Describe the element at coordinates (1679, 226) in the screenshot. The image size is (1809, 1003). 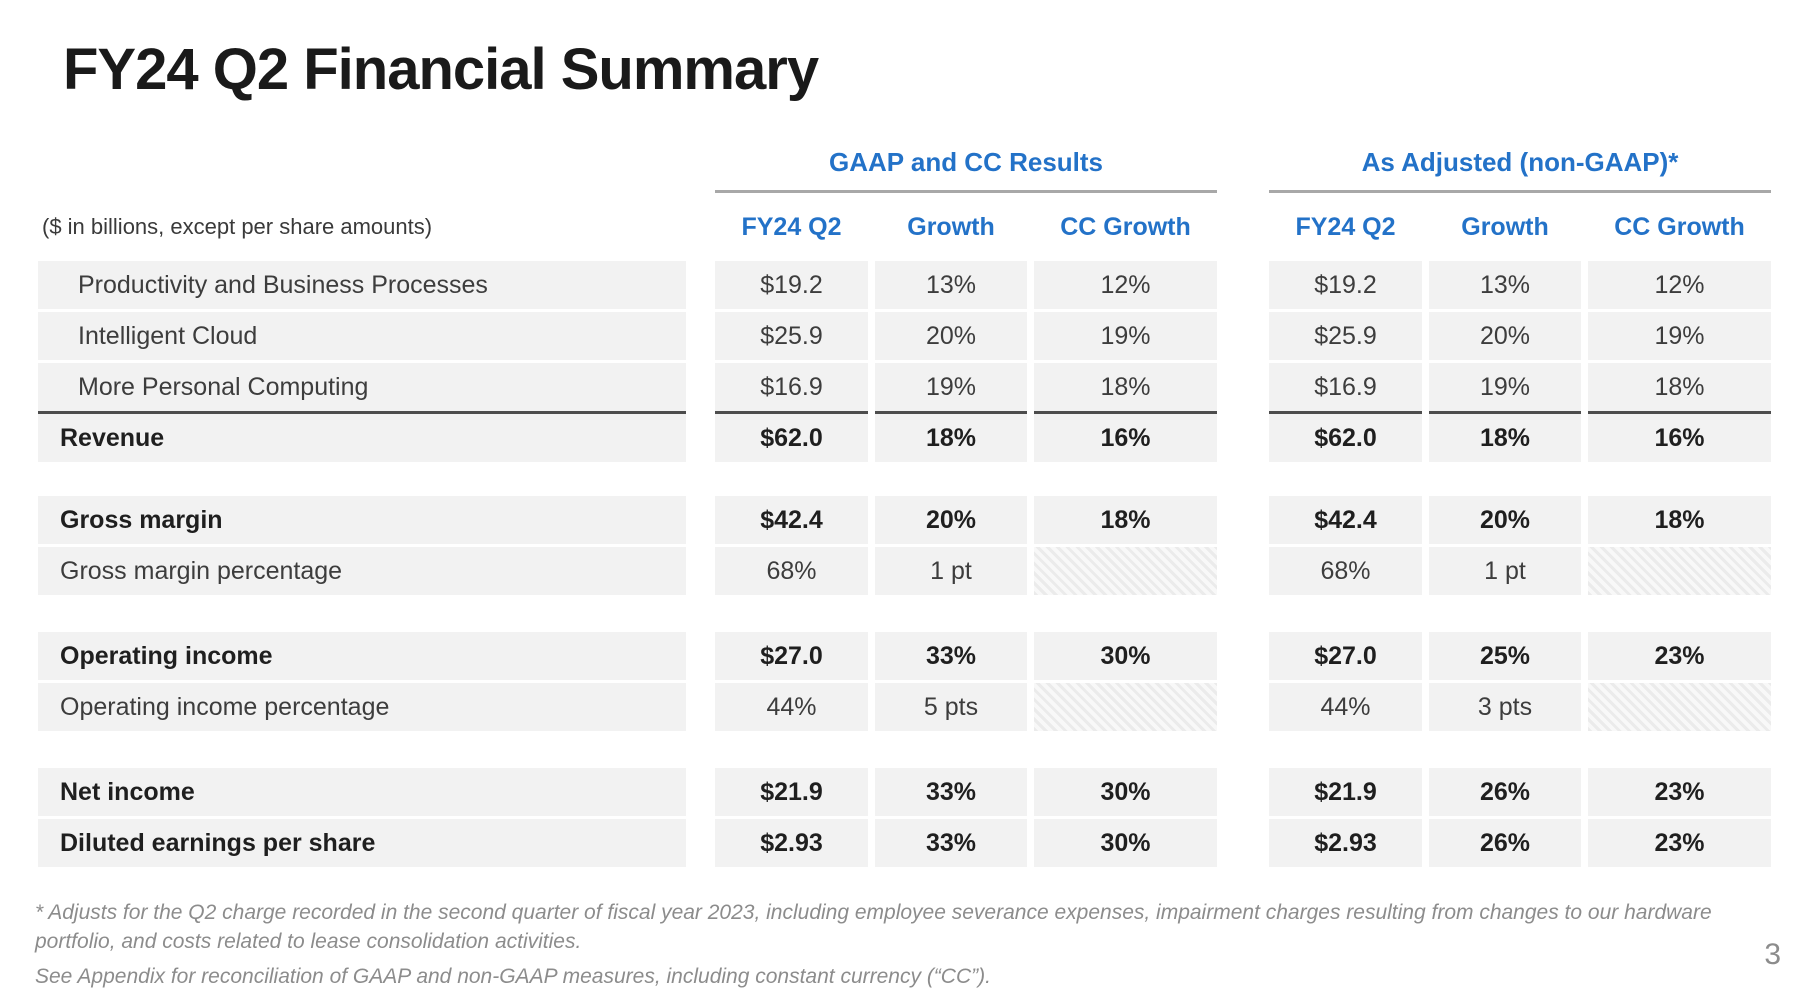
I see `column-header-nongaap-ccgrowth: CC Growth` at that location.